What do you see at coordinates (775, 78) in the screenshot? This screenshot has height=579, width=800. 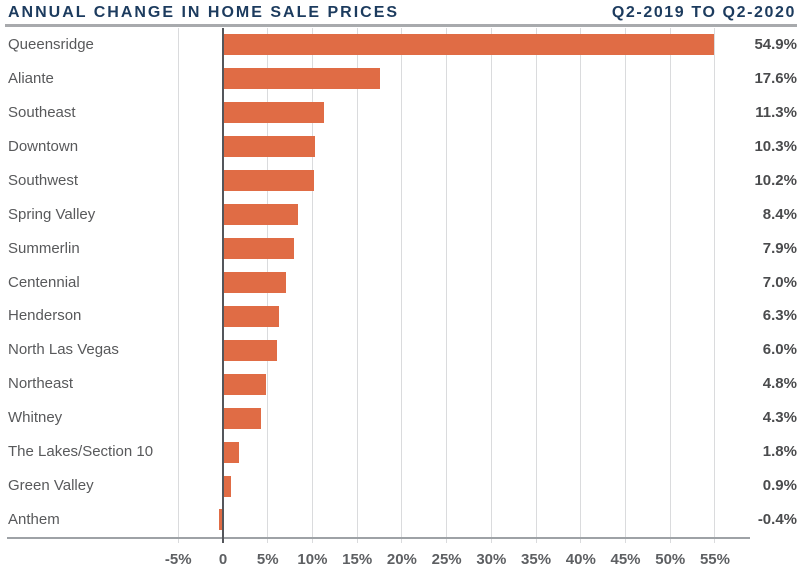 I see `value-label: 17.6%` at bounding box center [775, 78].